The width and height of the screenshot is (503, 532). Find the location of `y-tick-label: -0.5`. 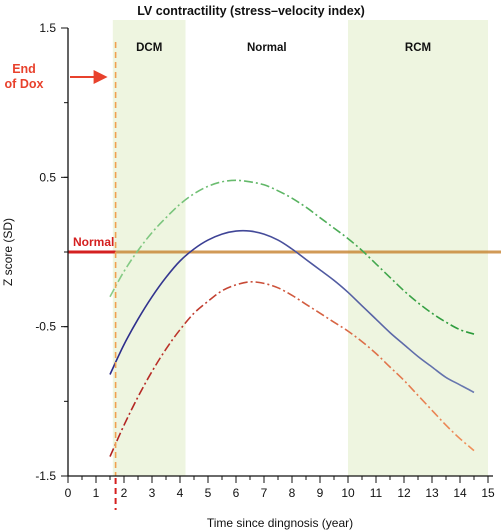

y-tick-label: -0.5 is located at coordinates (45, 327).